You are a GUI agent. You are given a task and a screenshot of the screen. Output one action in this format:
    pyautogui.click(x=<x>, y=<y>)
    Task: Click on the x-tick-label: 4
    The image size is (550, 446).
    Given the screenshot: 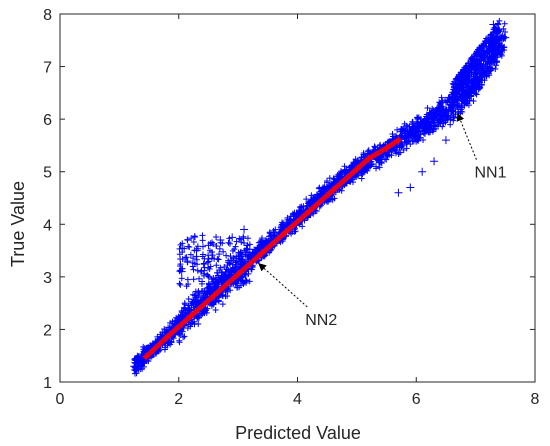 What is the action you would take?
    pyautogui.click(x=297, y=399)
    